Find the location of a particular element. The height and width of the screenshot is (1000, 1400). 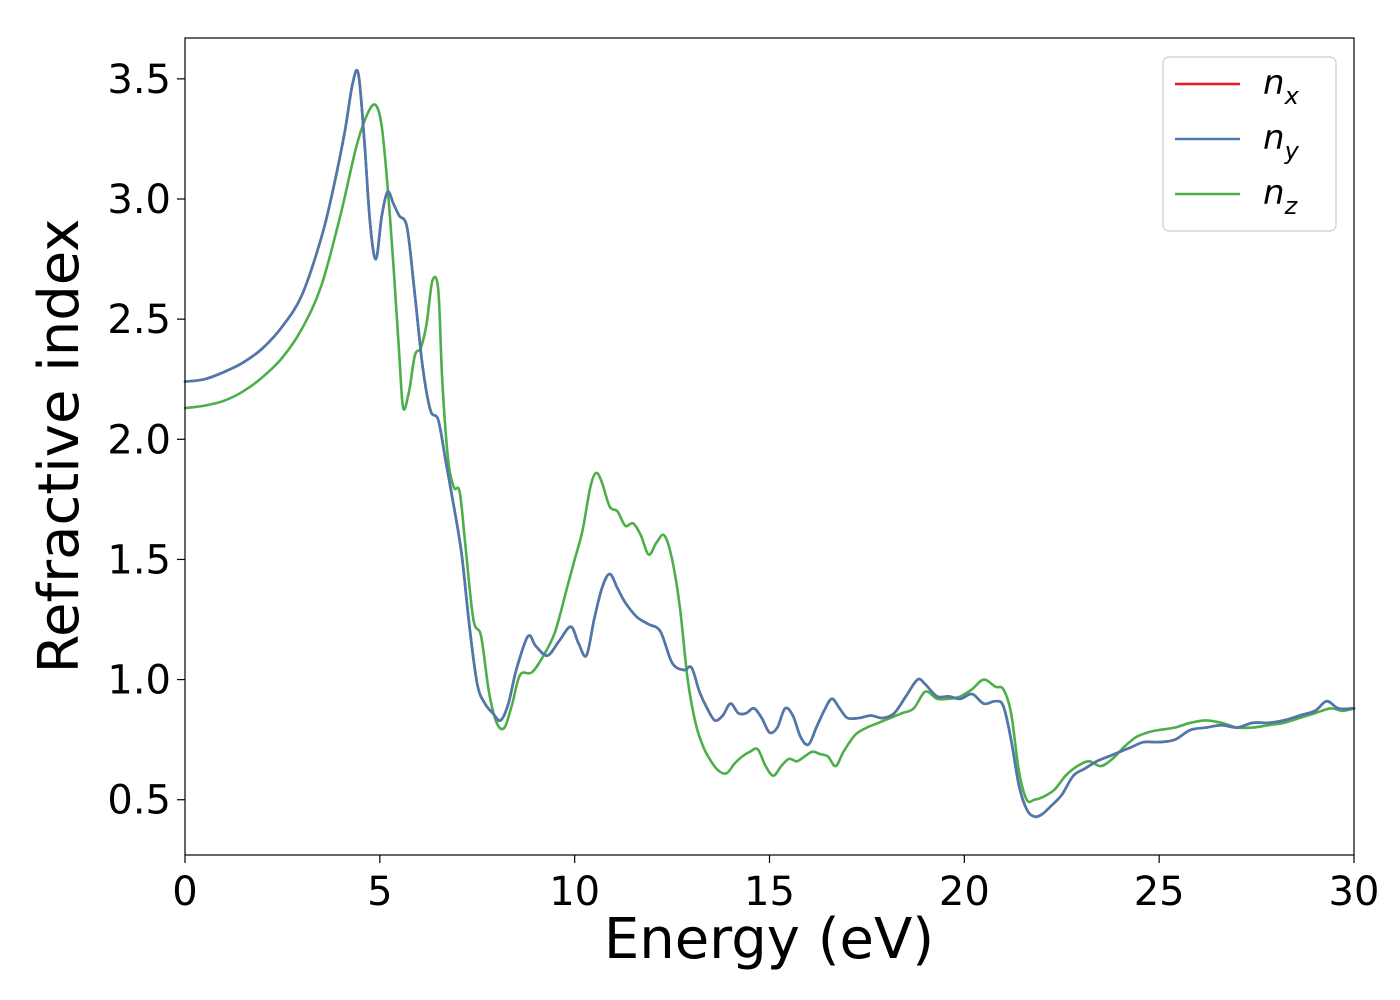

y-tick-label: 2.0 is located at coordinates (139, 440).